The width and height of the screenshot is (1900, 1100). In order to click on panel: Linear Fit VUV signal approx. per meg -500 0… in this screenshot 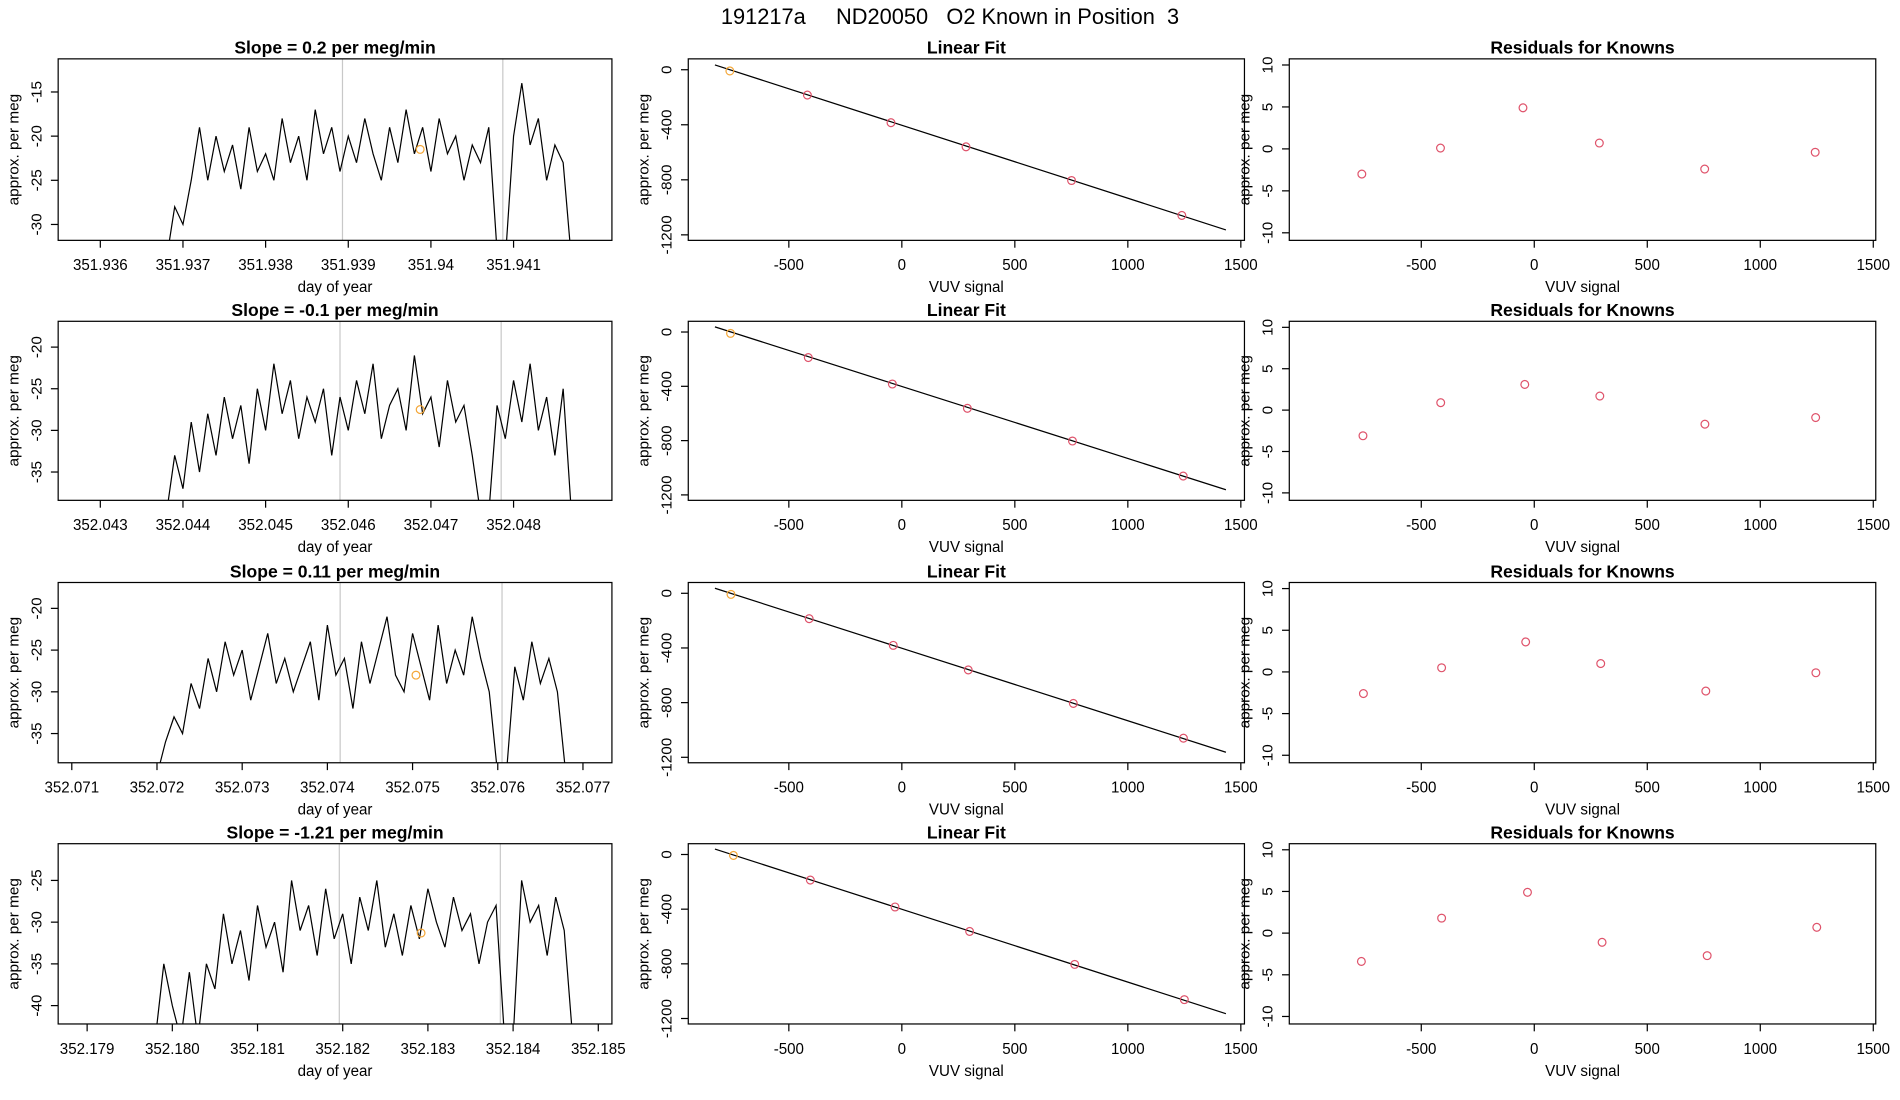, I will do `click(947, 167)`.